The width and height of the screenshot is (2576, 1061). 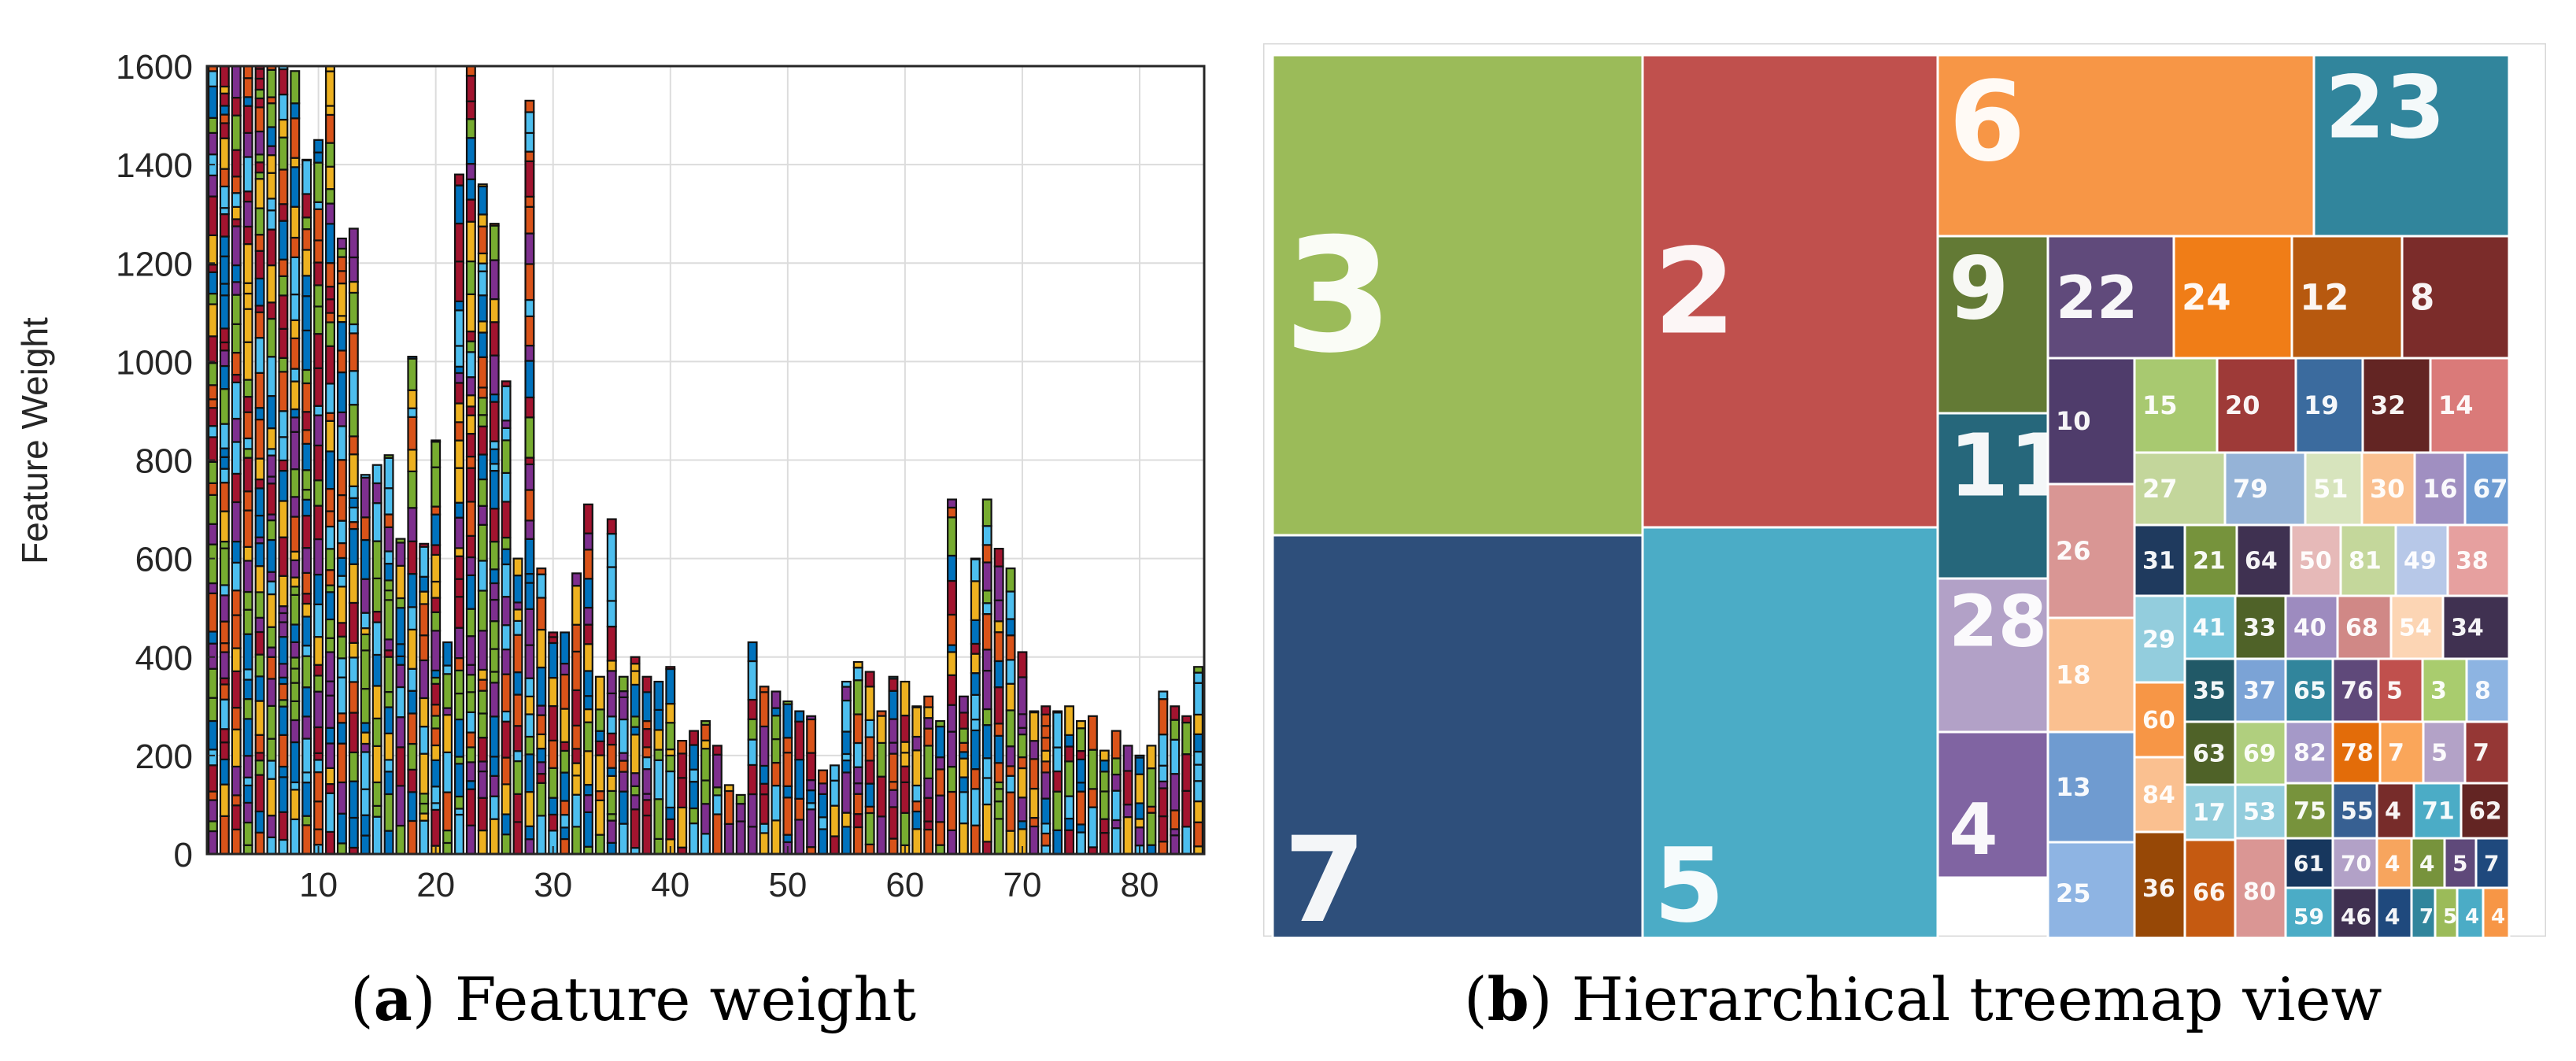 I want to click on y-axis-label: Feature Weight, so click(x=34, y=440).